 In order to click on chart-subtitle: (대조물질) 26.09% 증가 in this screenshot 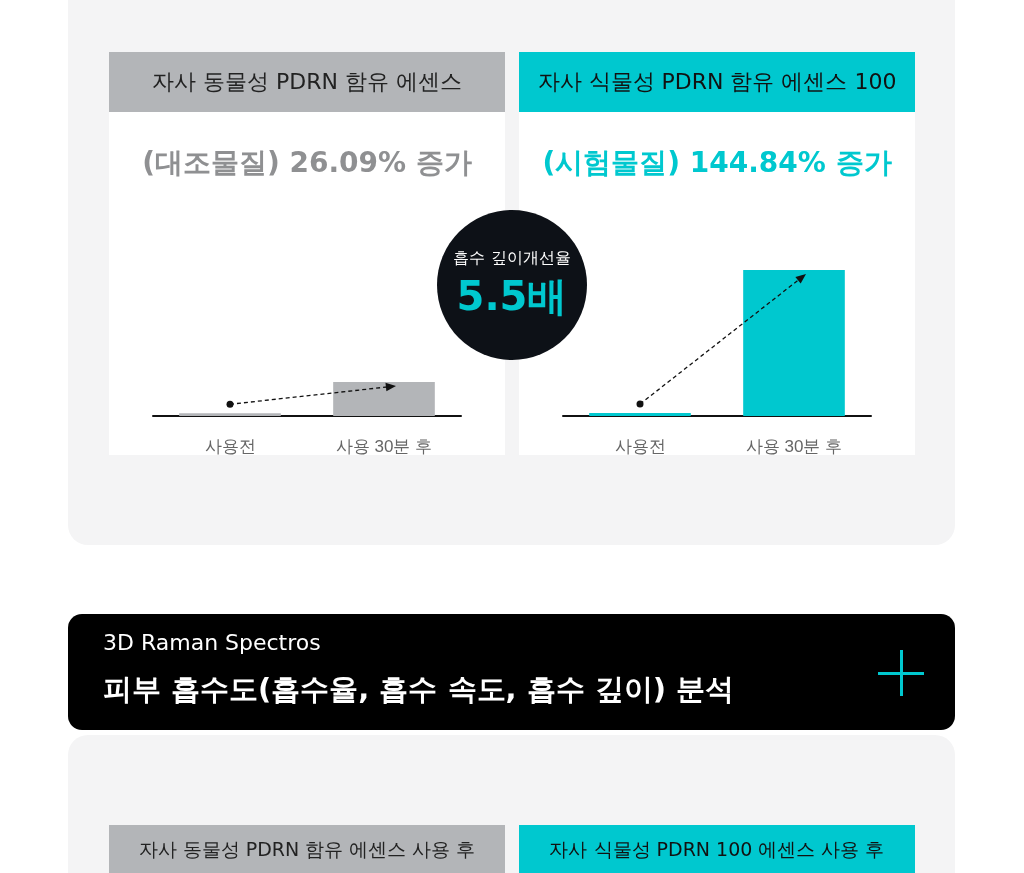, I will do `click(307, 163)`.